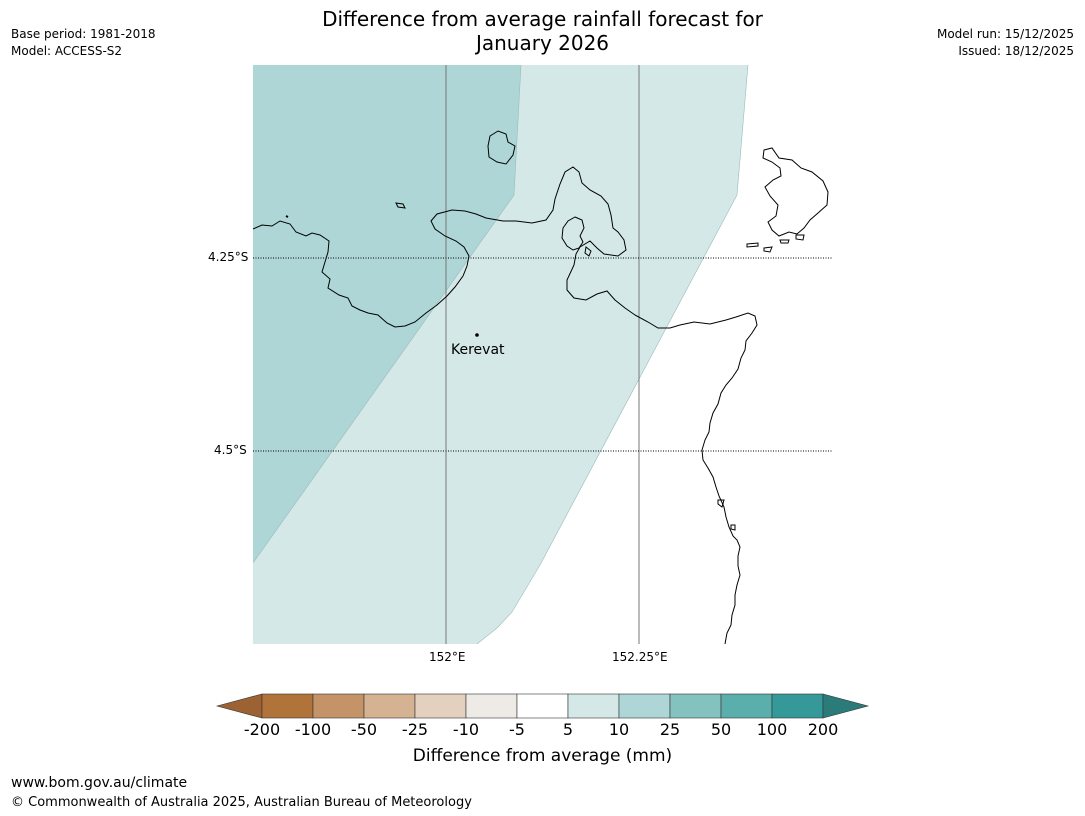  What do you see at coordinates (230, 450) in the screenshot?
I see `lat-label-4-5: 4.5°S` at bounding box center [230, 450].